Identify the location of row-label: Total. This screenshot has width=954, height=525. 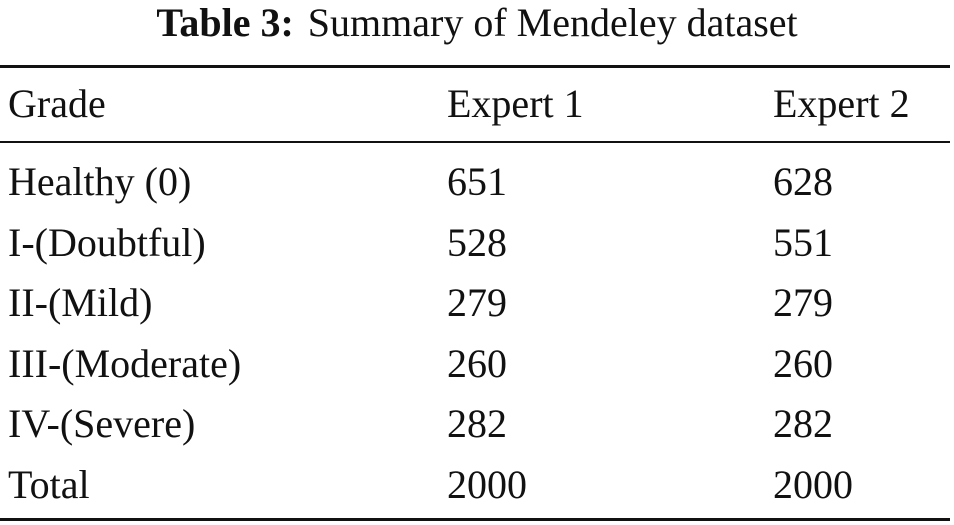
(49, 484).